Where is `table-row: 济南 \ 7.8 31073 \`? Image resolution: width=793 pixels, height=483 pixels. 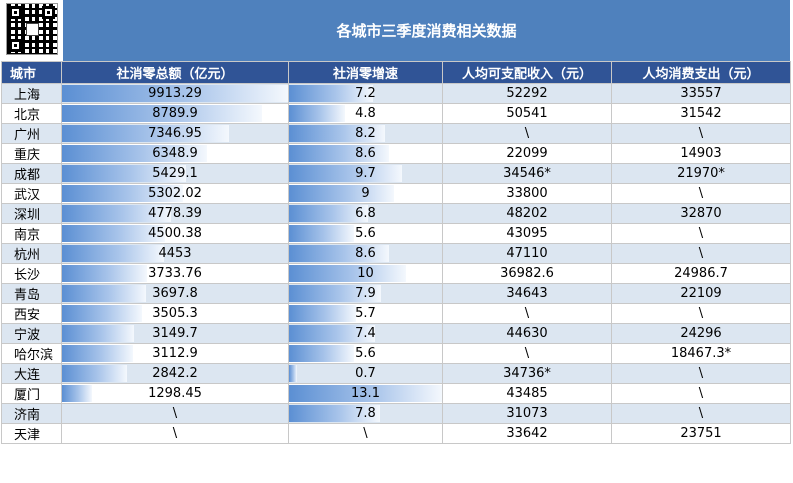
table-row: 济南 \ 7.8 31073 \ is located at coordinates (396, 413).